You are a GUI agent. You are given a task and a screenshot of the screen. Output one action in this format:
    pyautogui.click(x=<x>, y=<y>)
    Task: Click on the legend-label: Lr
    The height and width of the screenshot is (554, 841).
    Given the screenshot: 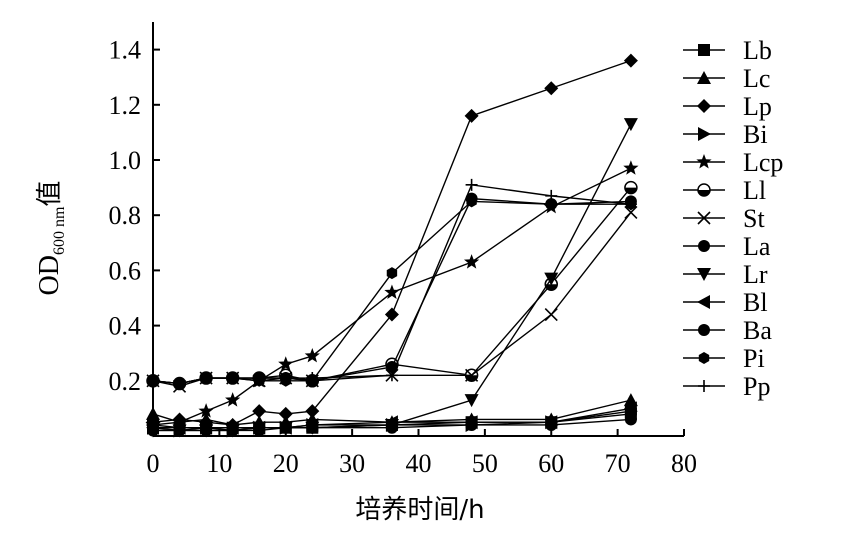 What is the action you would take?
    pyautogui.click(x=755, y=274)
    